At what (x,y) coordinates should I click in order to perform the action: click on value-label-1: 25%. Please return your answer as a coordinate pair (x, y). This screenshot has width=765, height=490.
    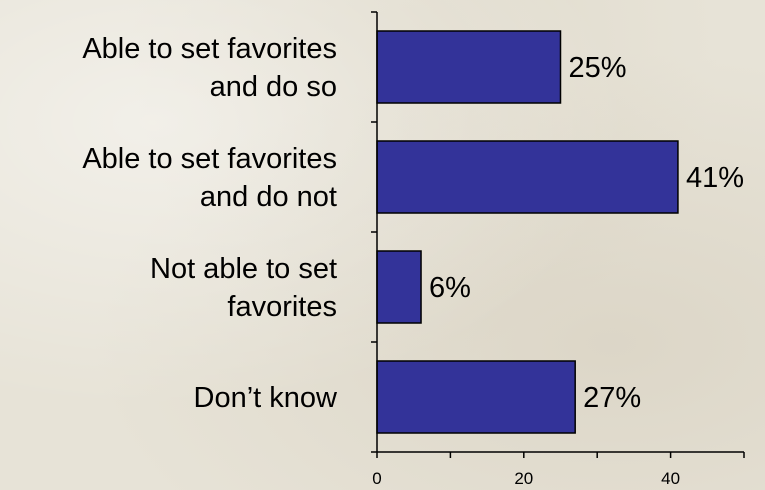
    Looking at the image, I should click on (598, 68).